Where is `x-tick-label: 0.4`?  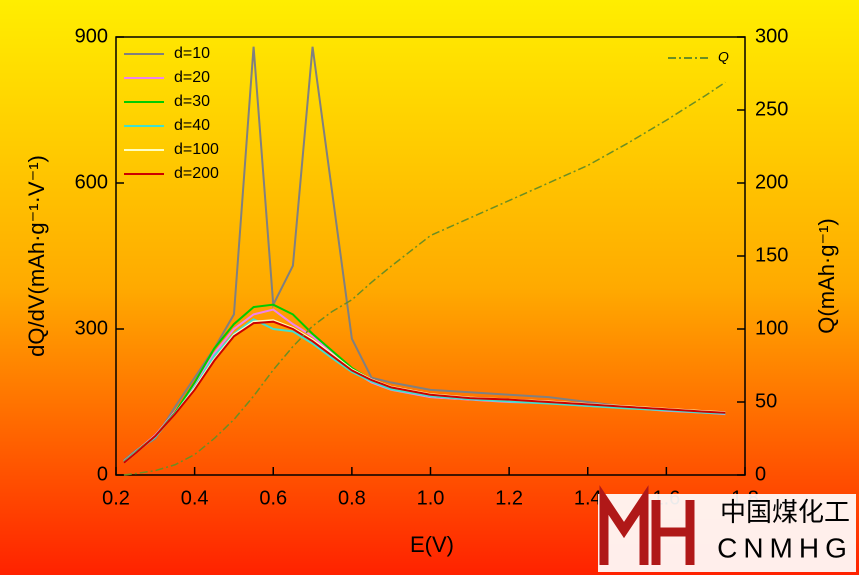
x-tick-label: 0.4 is located at coordinates (195, 498).